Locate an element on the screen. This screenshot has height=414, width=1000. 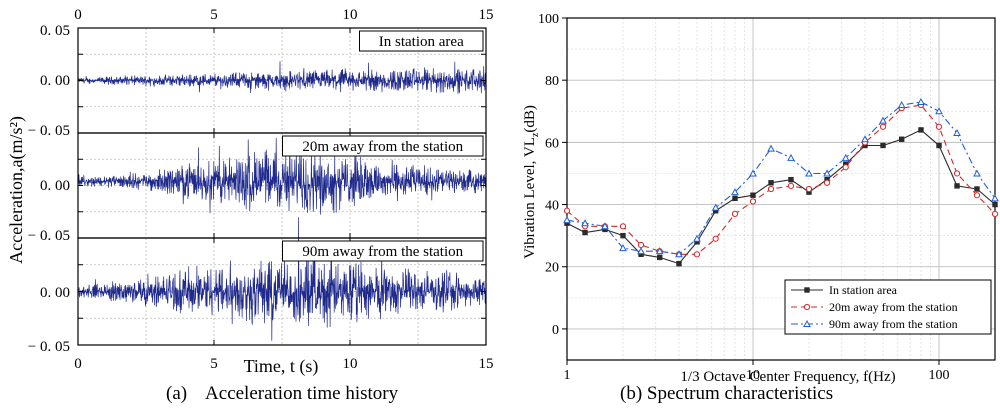
legend-label: 20m away from the station is located at coordinates (893, 307).